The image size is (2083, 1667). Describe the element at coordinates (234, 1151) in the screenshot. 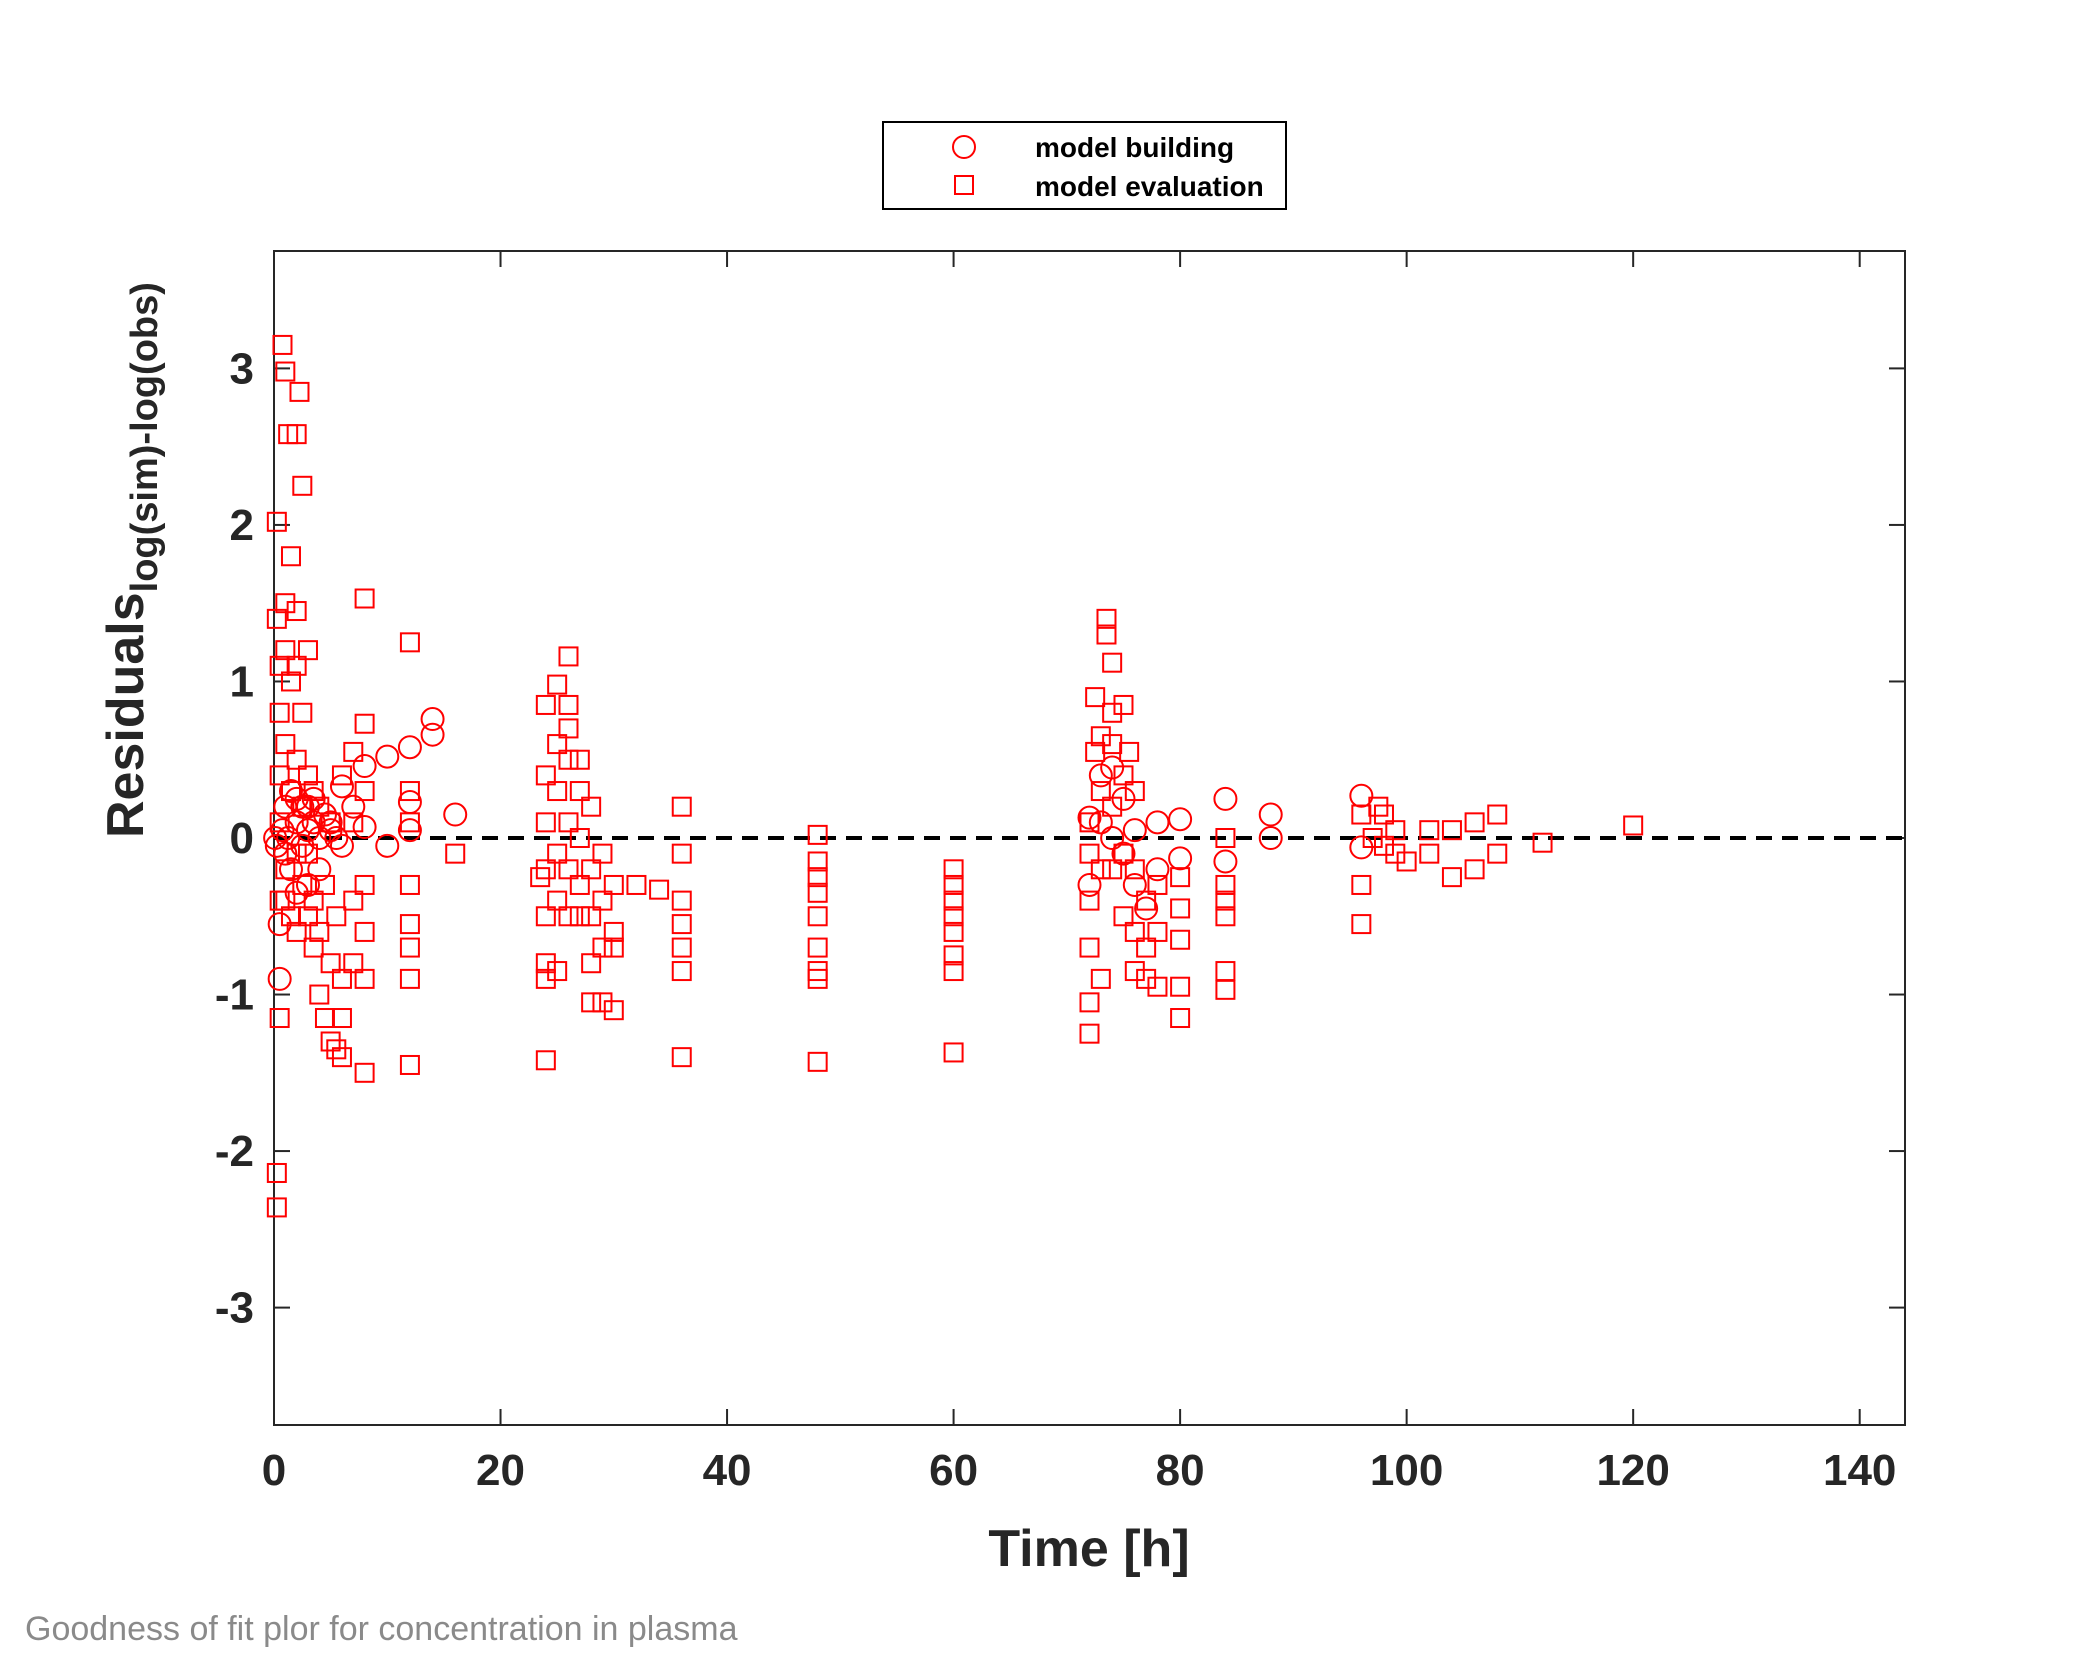

I see `y-tick-label: -2` at that location.